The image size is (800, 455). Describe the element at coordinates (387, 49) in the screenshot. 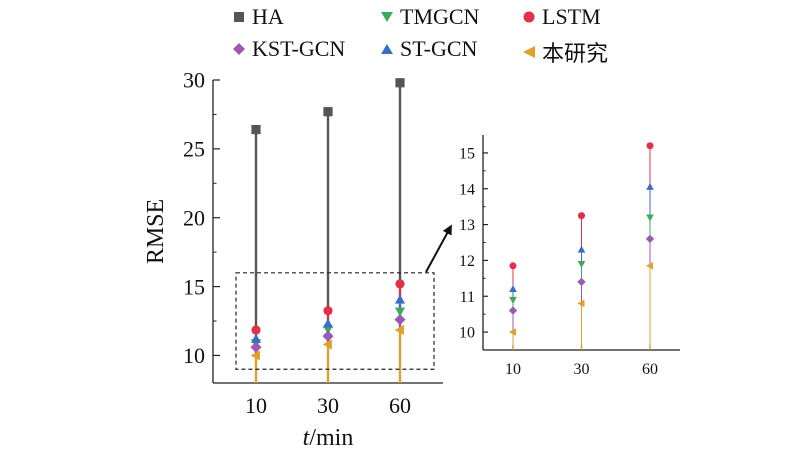

I see `triangle-up-marker-icon` at that location.